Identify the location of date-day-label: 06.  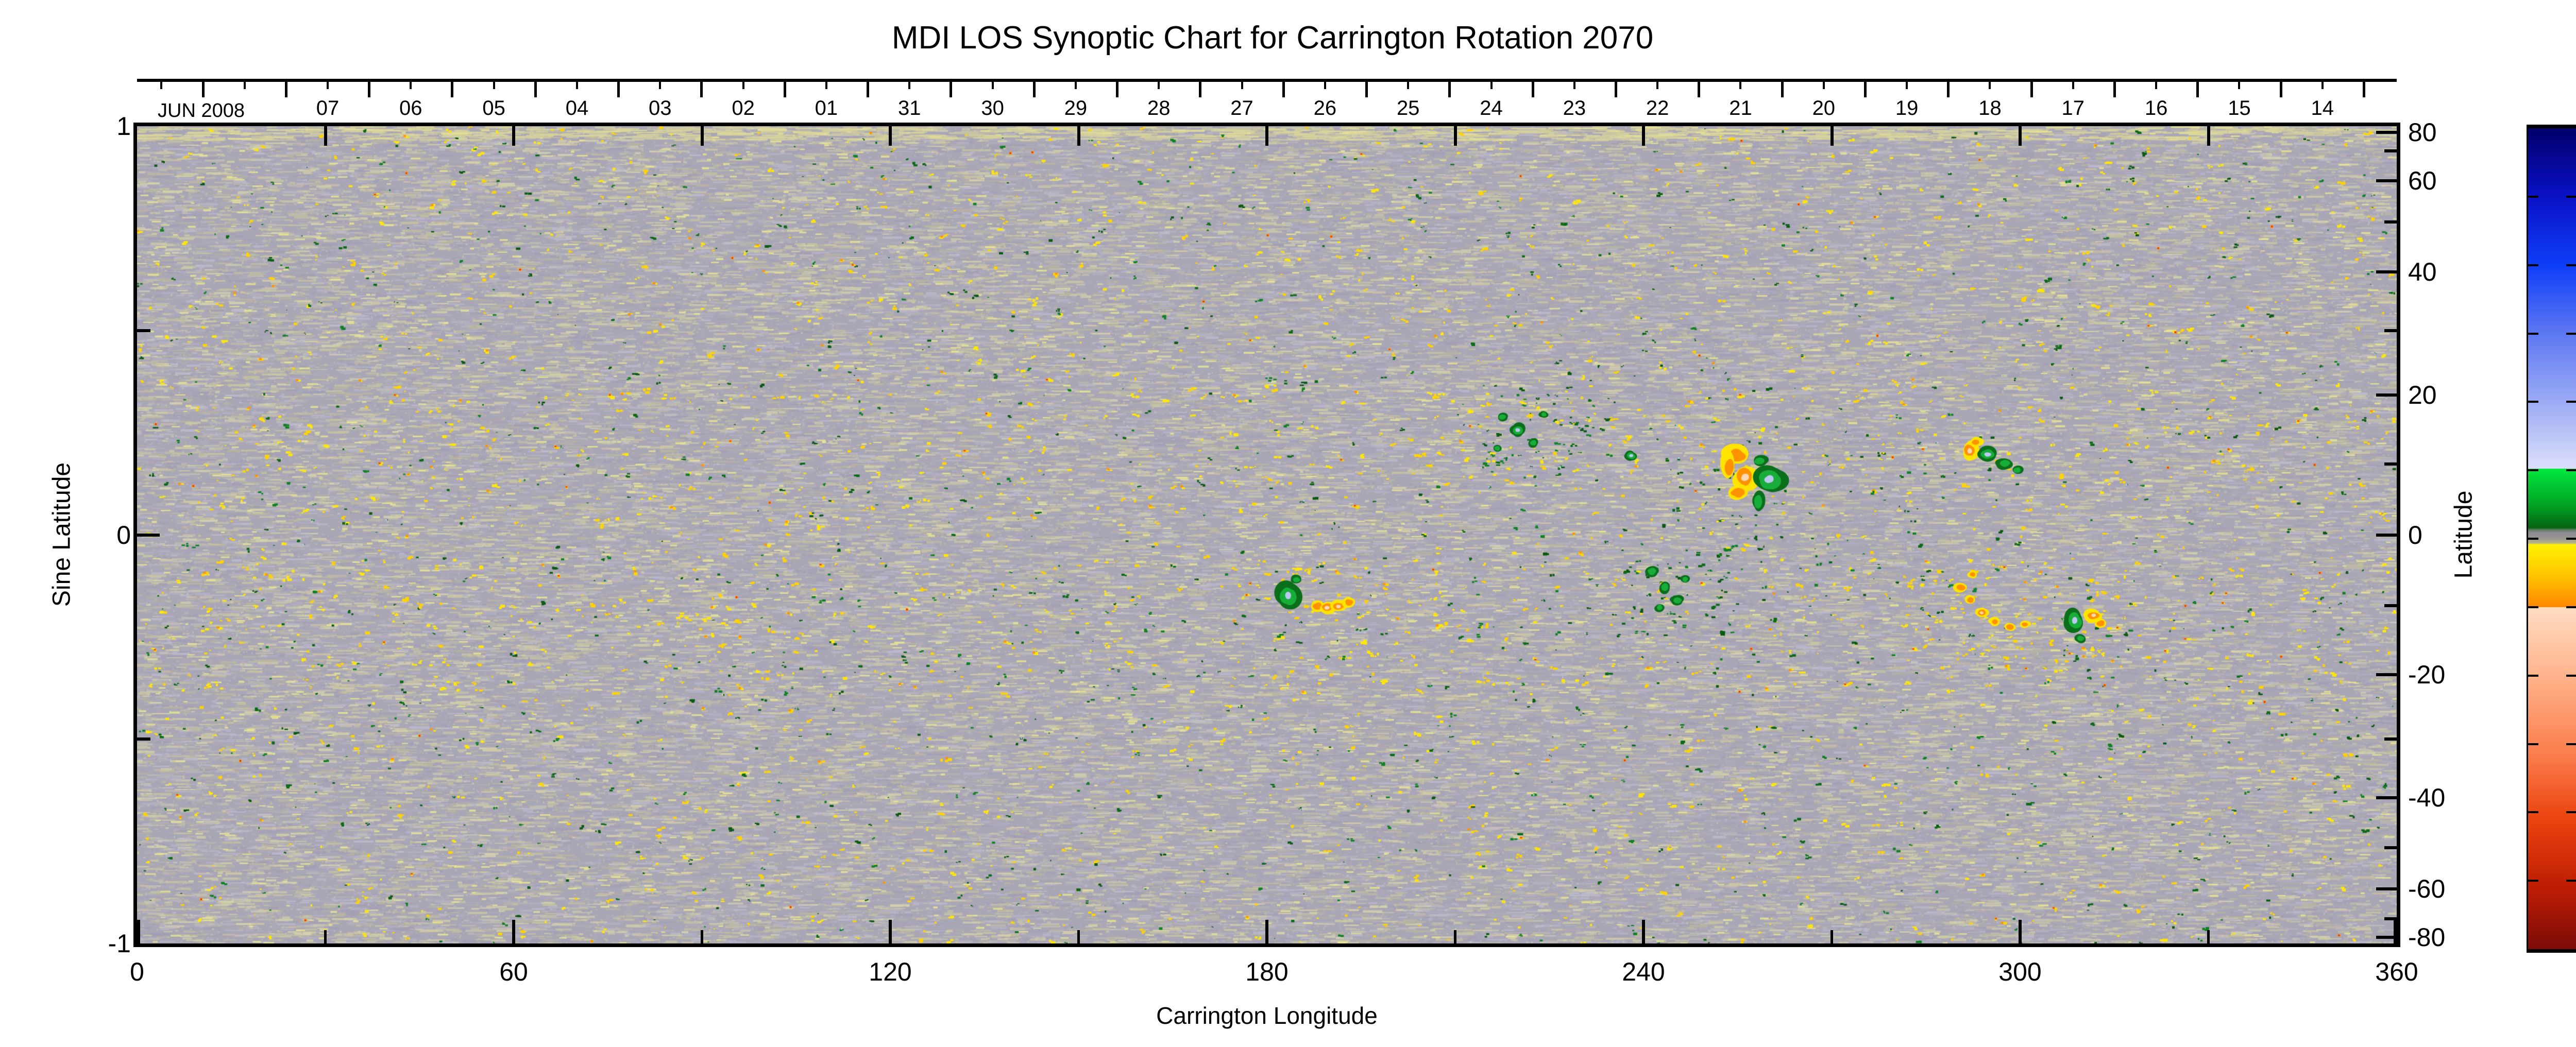
(410, 108).